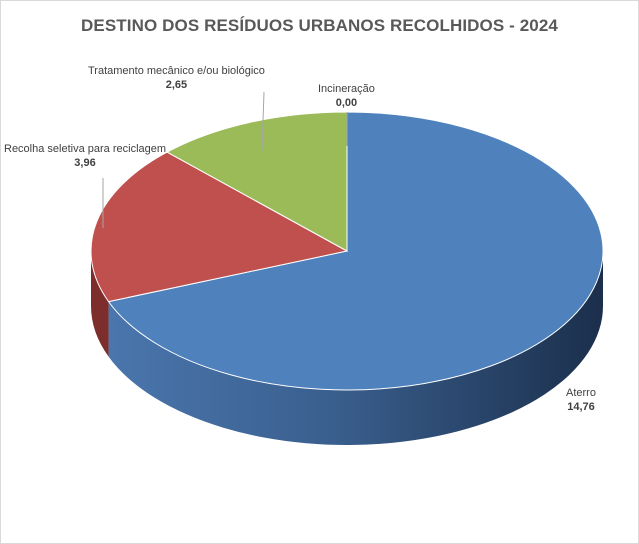 Image resolution: width=639 pixels, height=544 pixels. I want to click on data-label-tratamento: Tratamento mecânico e/ou biológico 2,65, so click(176, 78).